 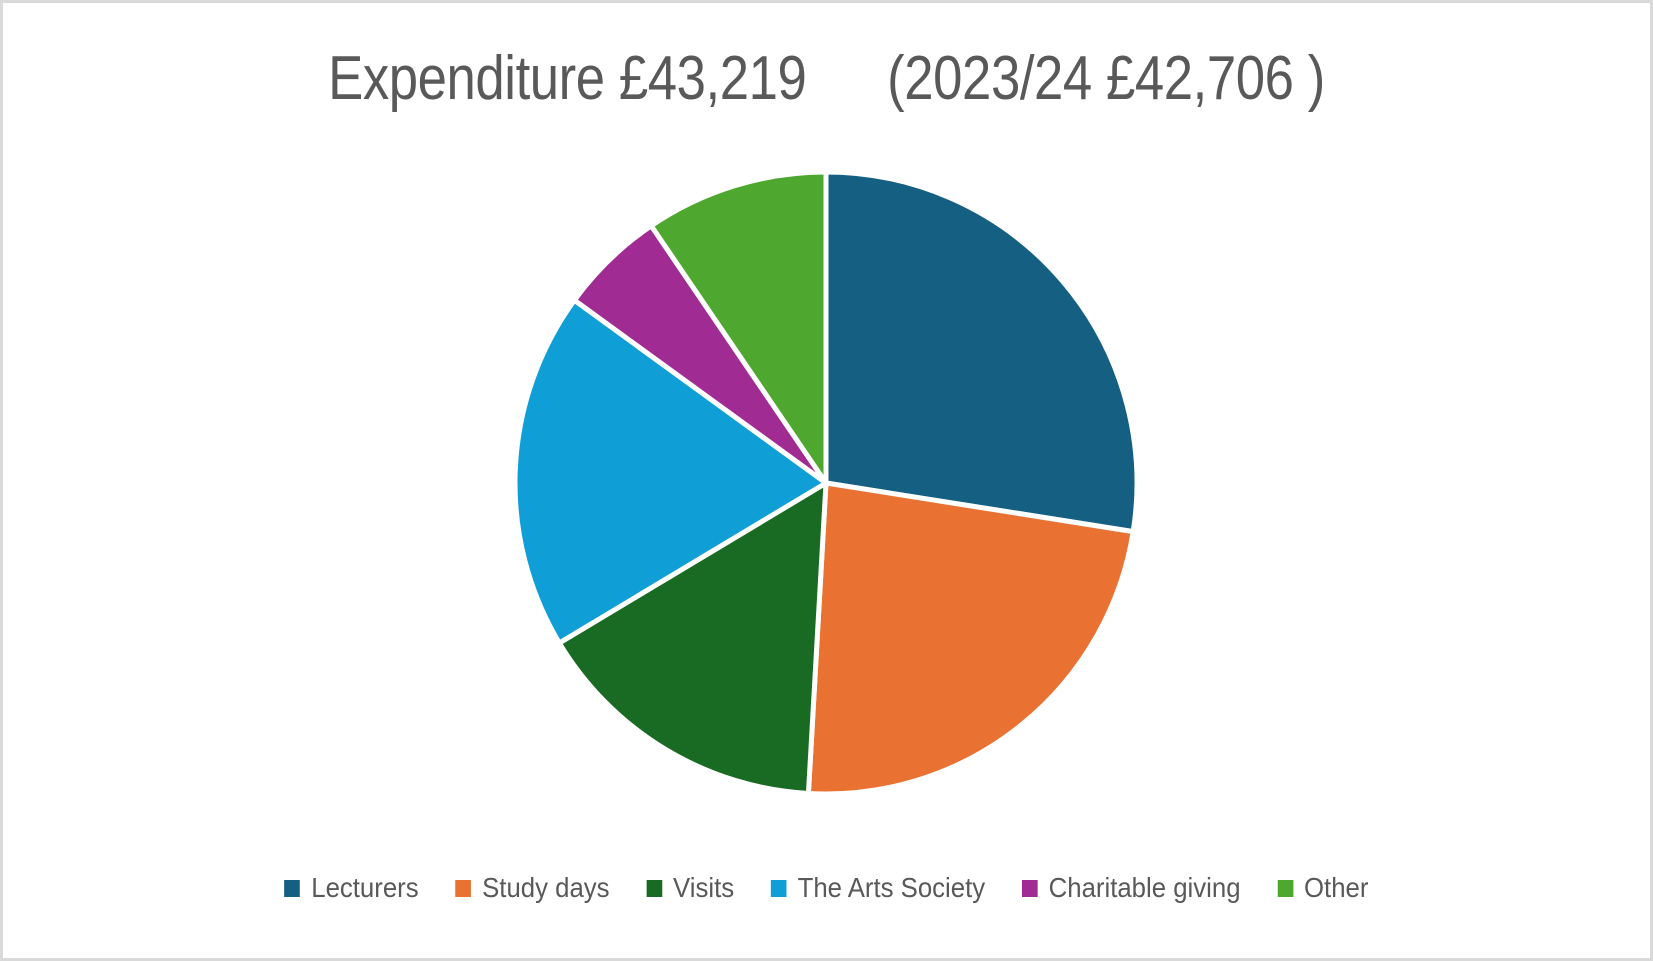 I want to click on pie-slice-the-arts-society, so click(x=670, y=471).